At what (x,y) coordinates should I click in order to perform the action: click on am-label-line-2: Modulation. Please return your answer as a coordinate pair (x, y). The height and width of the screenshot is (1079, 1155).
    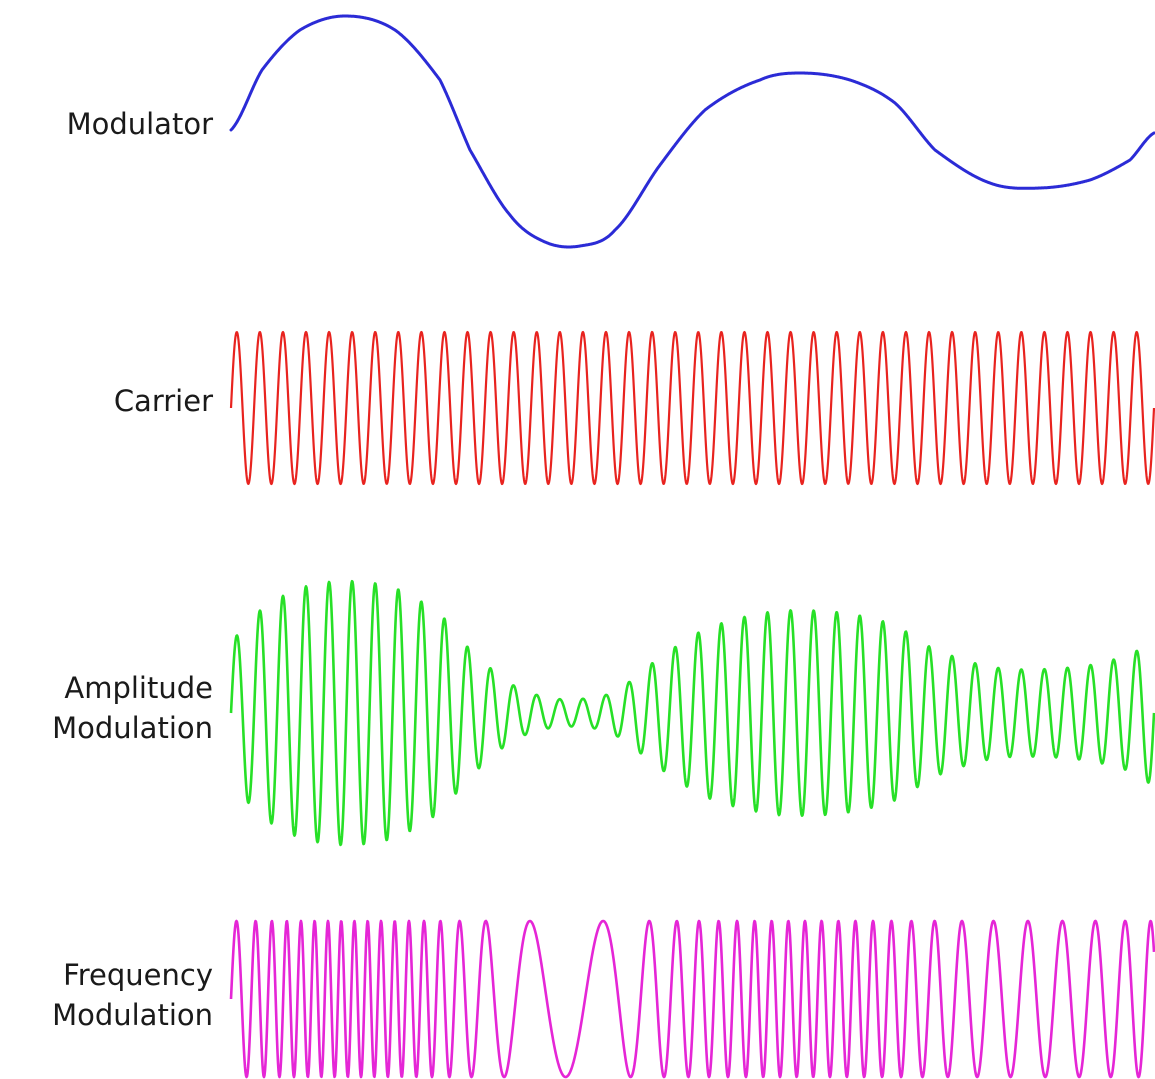
    Looking at the image, I should click on (132, 728).